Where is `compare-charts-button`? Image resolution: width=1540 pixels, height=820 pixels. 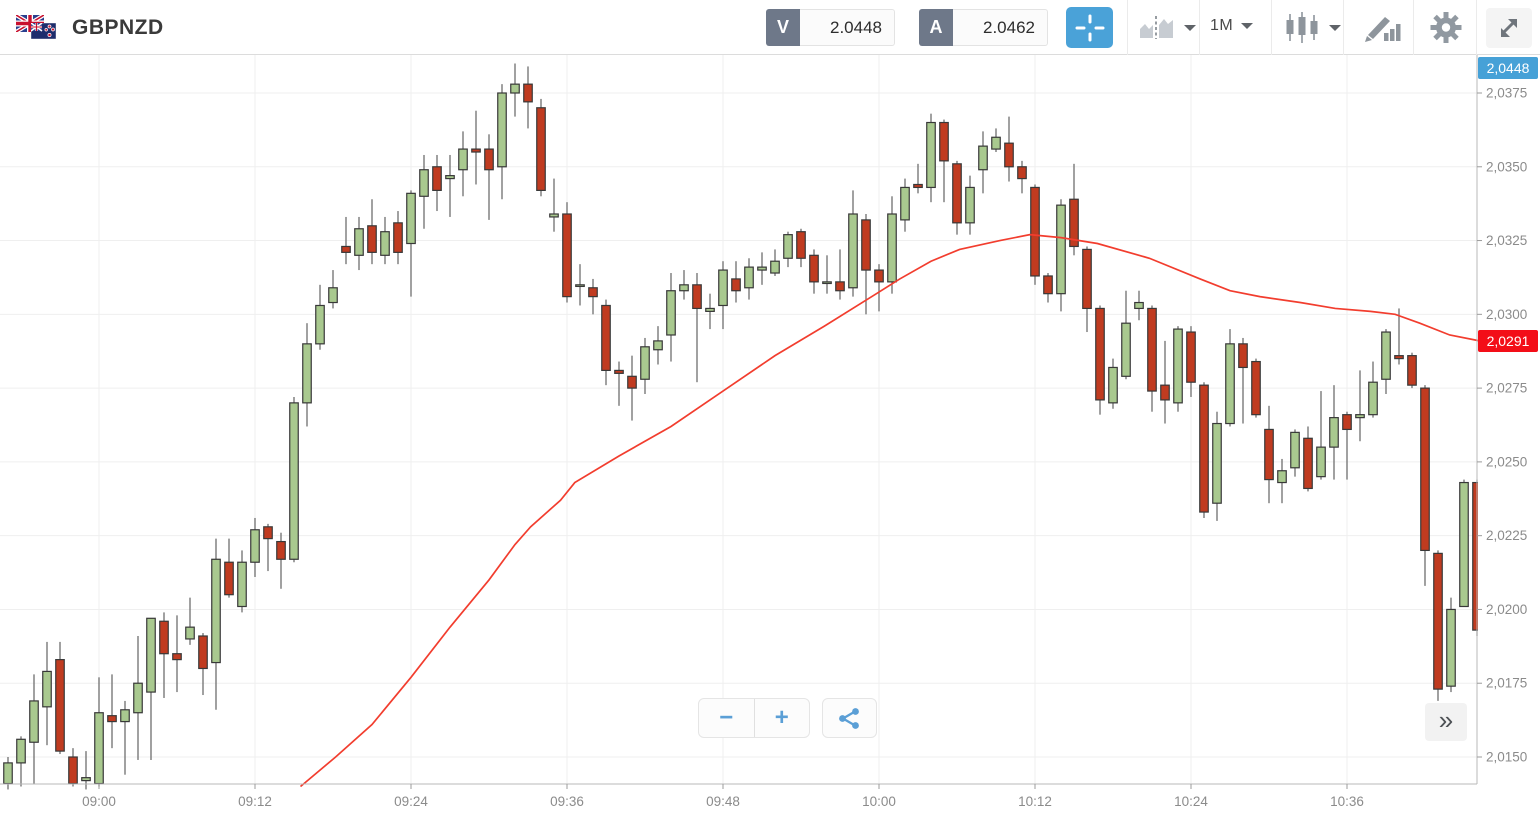
compare-charts-button is located at coordinates (1167, 27).